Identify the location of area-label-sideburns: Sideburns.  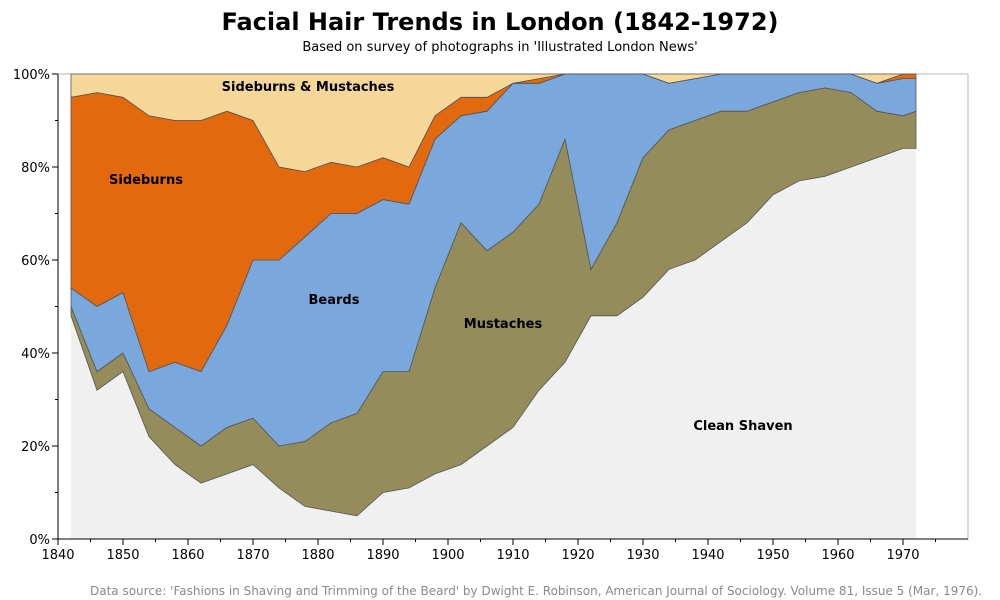
(146, 180).